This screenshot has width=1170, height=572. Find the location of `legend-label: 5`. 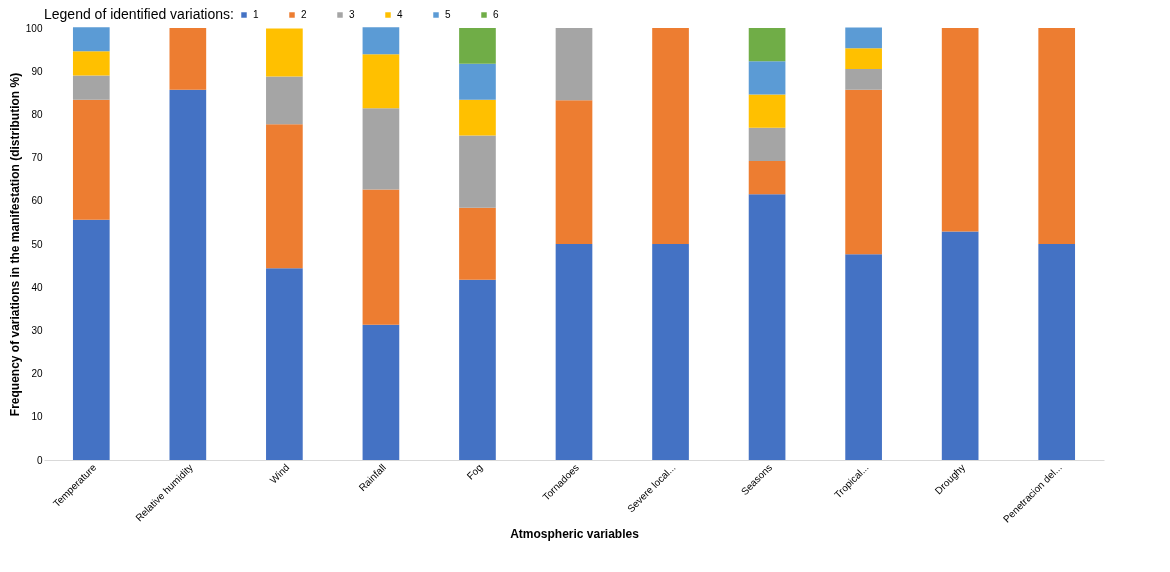

legend-label: 5 is located at coordinates (448, 14).